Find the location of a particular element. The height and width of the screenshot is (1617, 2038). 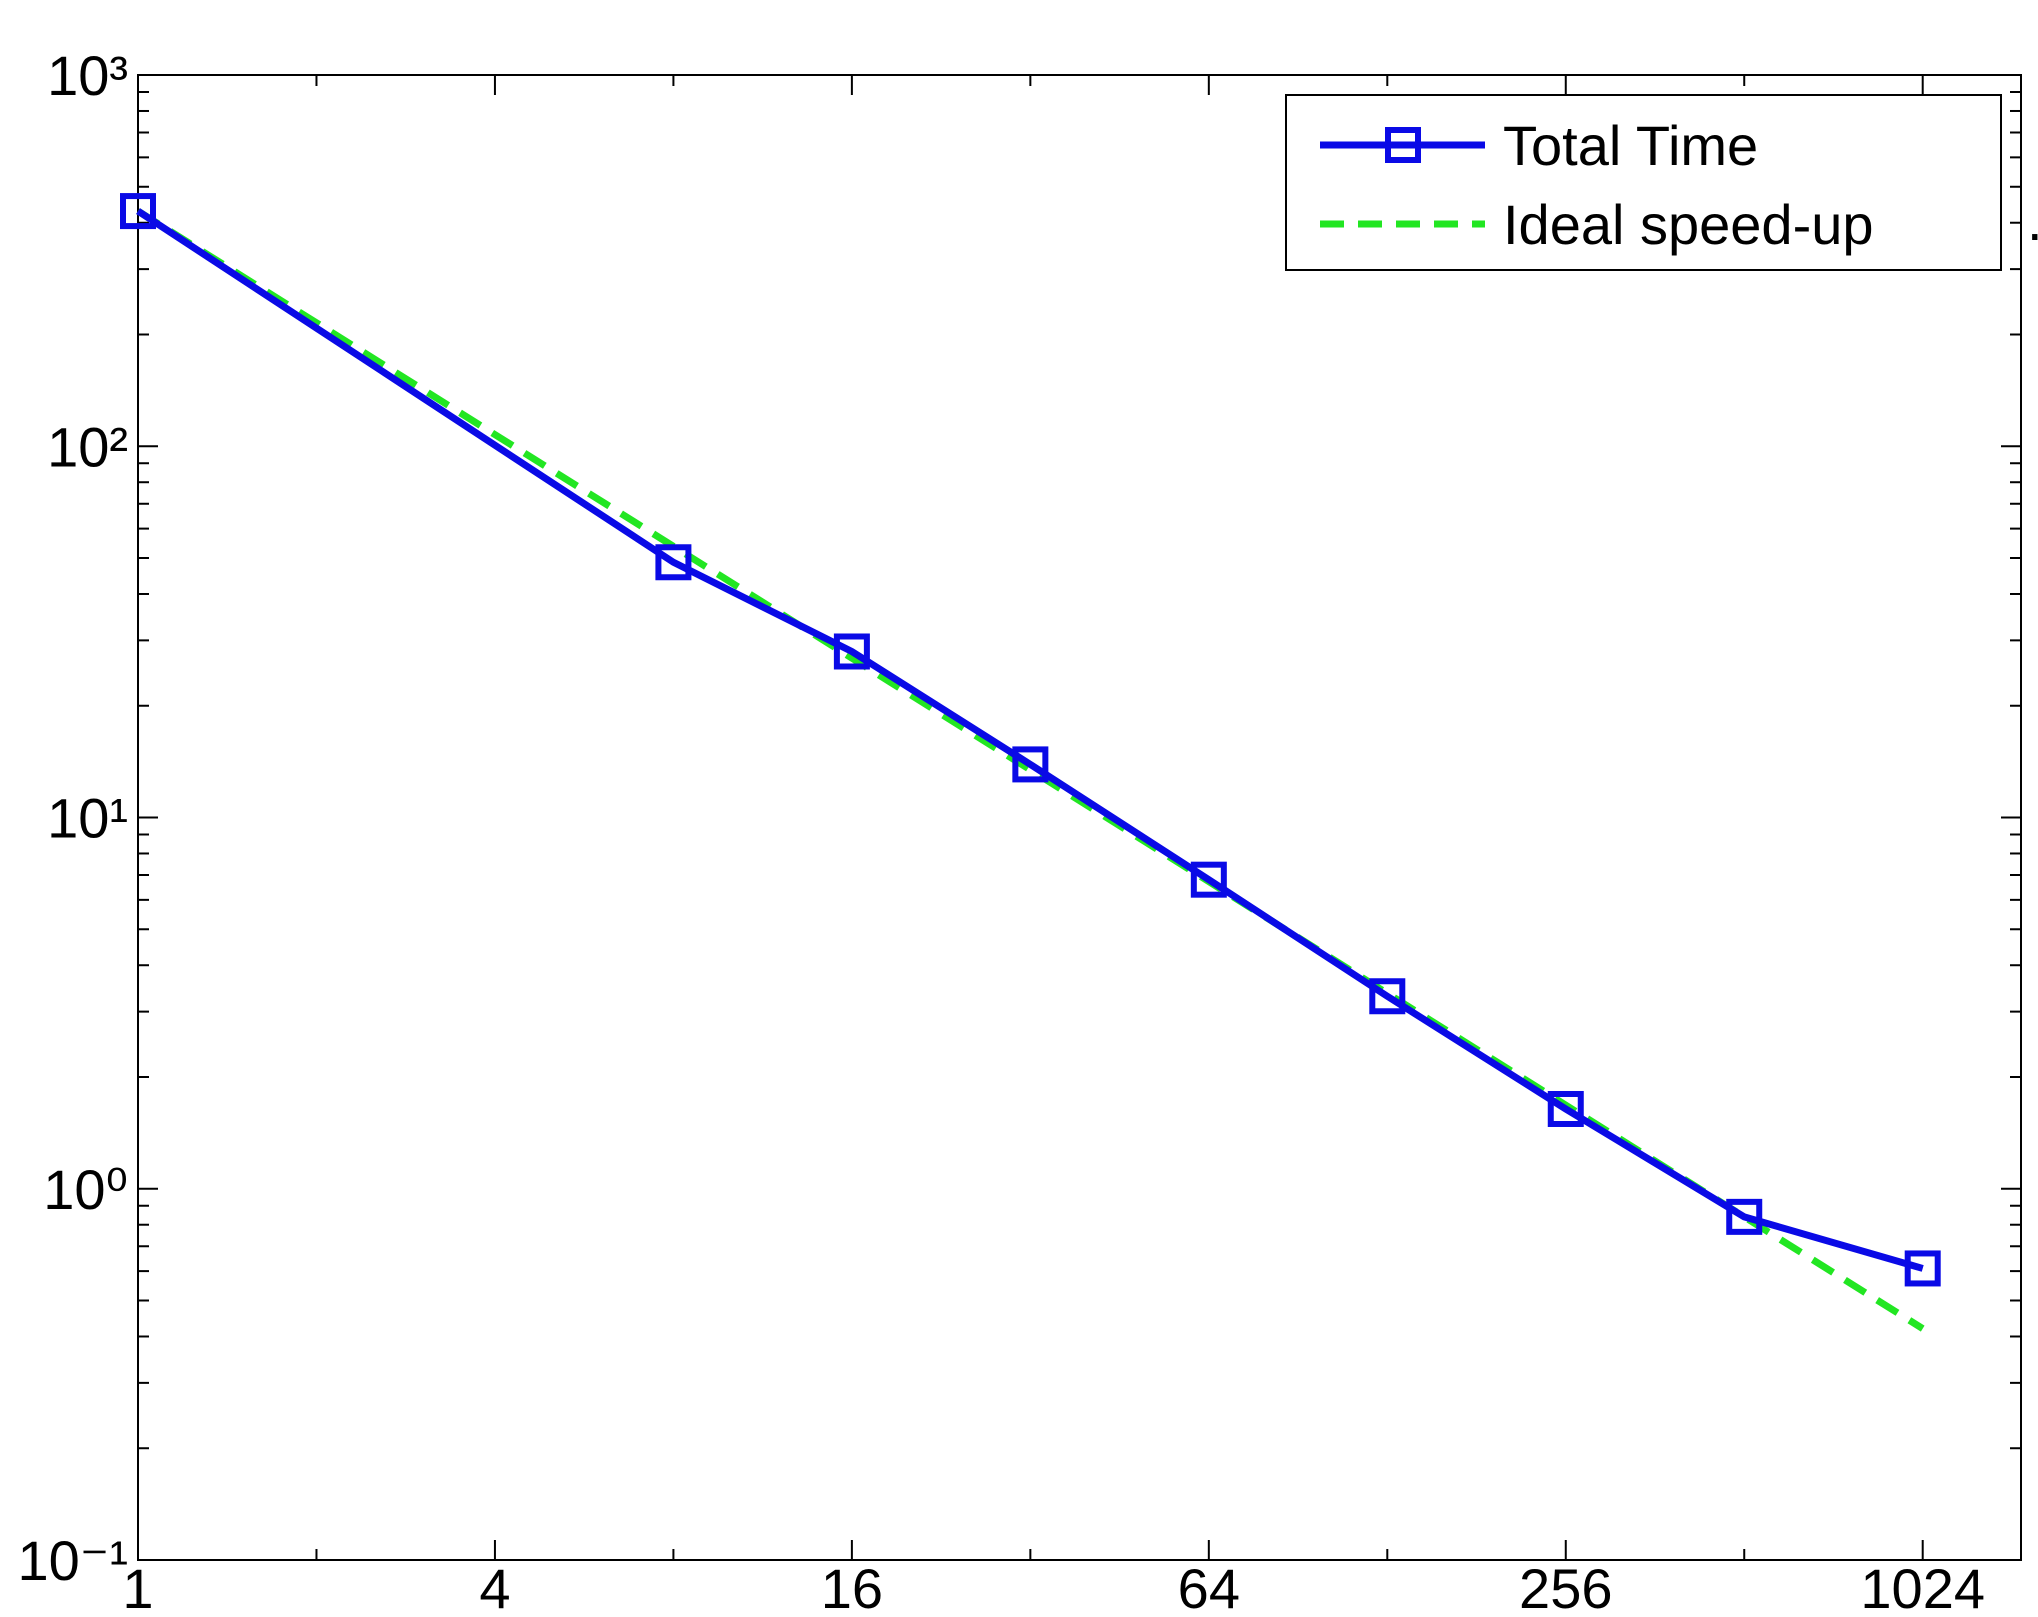

x-tick-label: 4 is located at coordinates (494, 1587).